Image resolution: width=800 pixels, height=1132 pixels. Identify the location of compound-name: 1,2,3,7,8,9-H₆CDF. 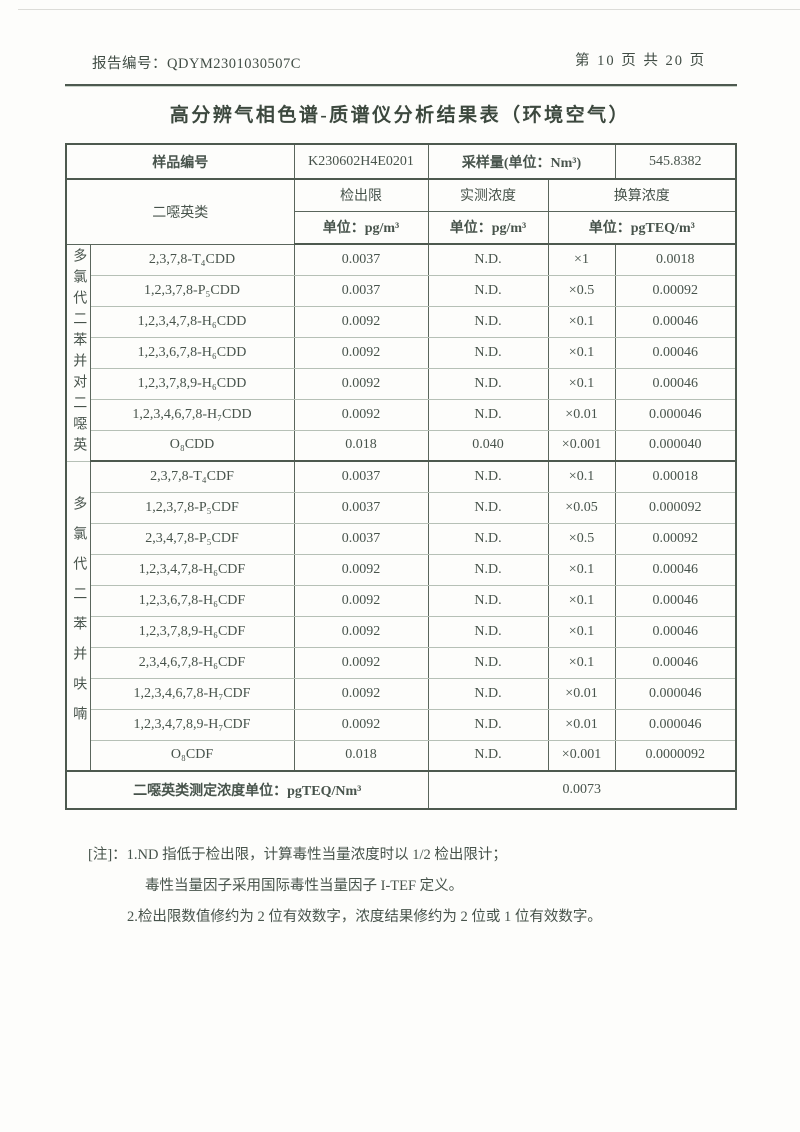
(192, 631).